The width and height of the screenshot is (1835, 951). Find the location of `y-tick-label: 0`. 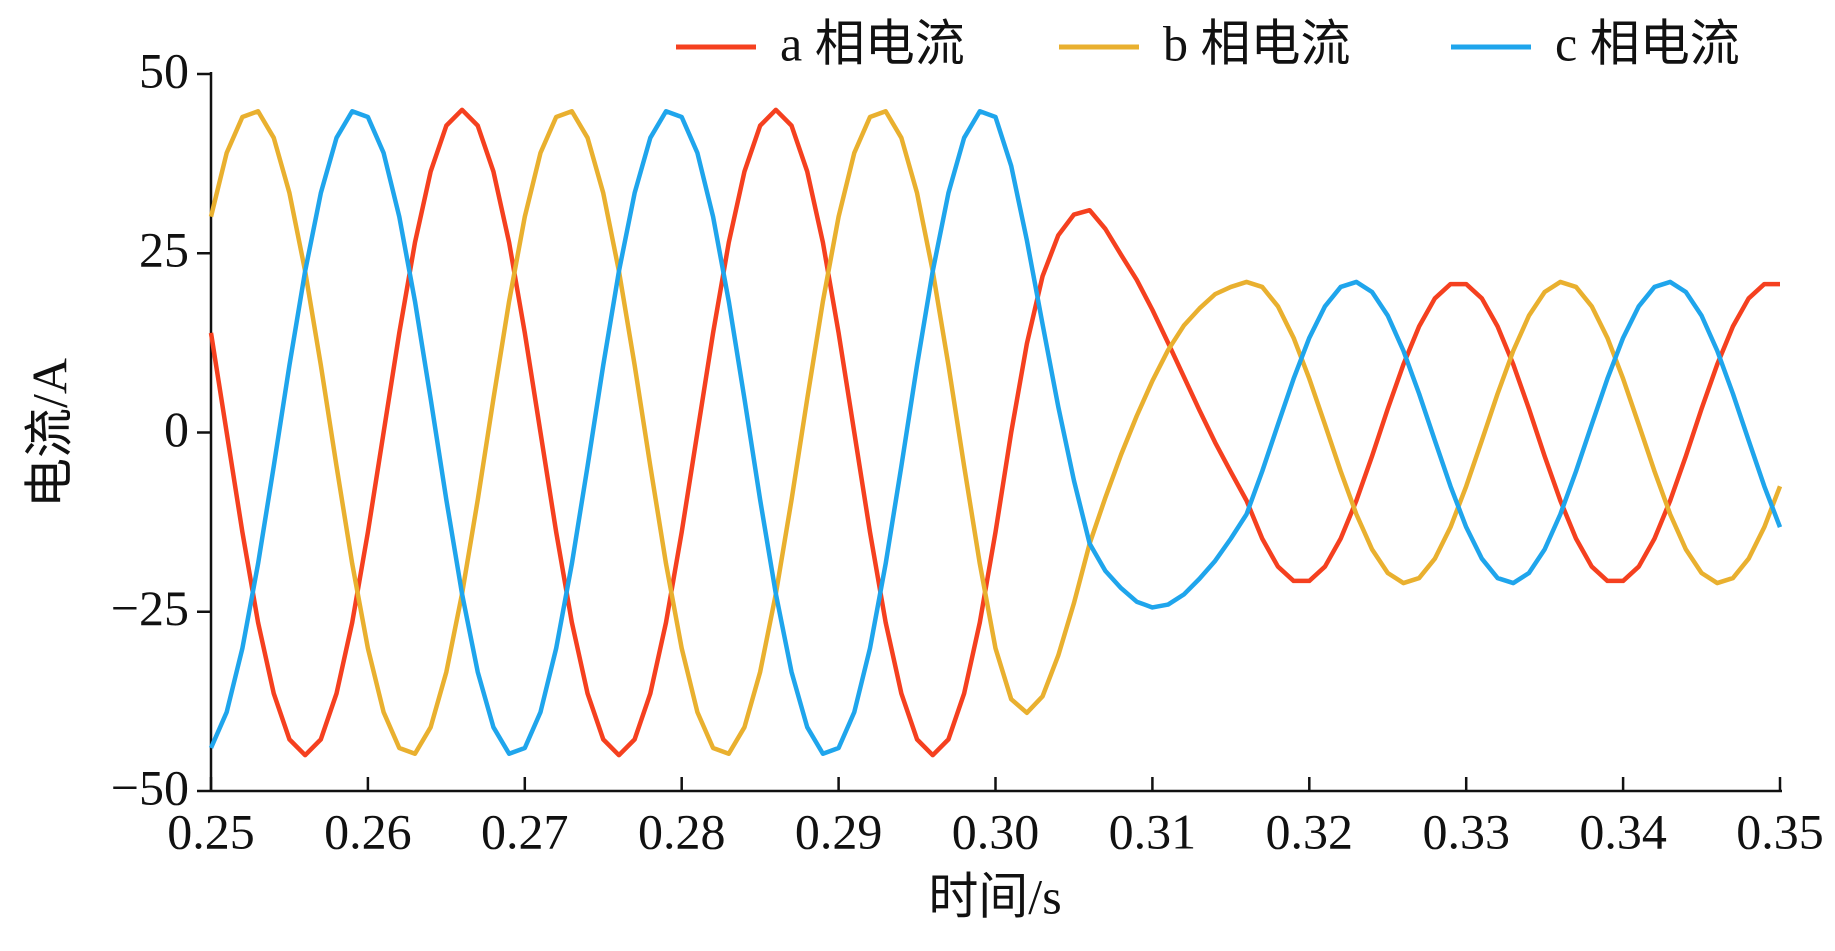

y-tick-label: 0 is located at coordinates (176, 429).